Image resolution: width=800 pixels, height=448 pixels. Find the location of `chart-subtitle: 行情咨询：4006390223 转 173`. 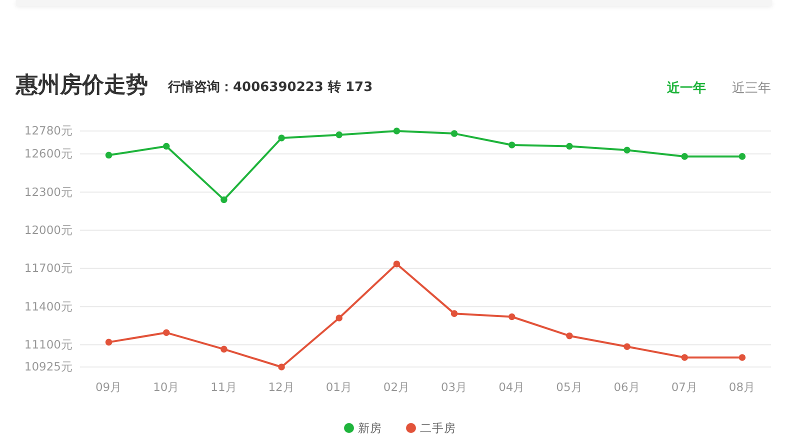

chart-subtitle: 行情咨询：4006390223 转 173 is located at coordinates (270, 87).